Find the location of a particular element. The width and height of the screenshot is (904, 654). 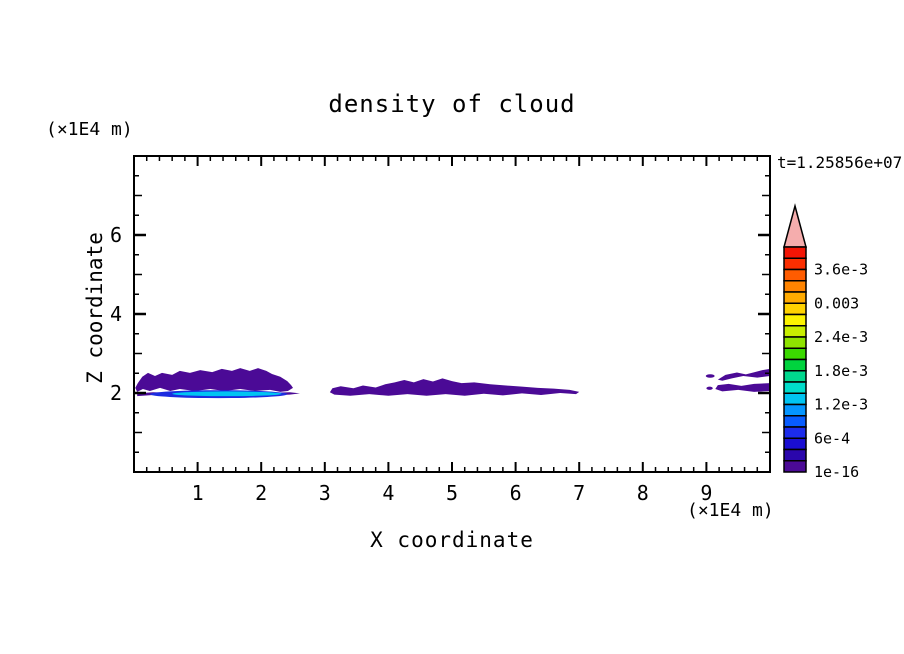

cloud-contours is located at coordinates (452, 383).